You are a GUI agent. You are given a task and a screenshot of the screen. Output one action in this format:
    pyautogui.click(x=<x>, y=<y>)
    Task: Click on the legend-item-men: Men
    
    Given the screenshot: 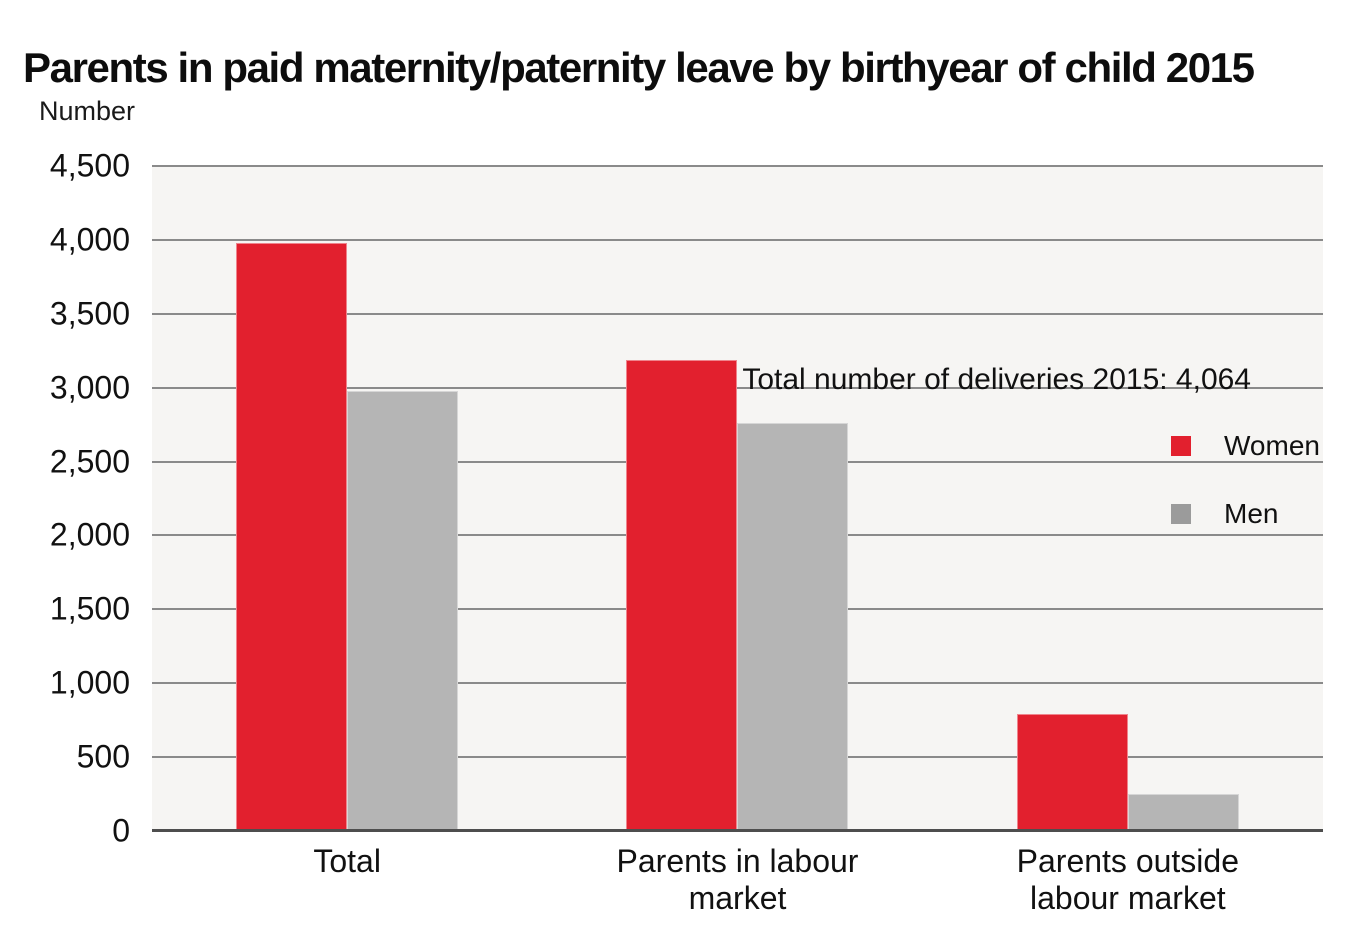 What is the action you would take?
    pyautogui.click(x=1245, y=514)
    